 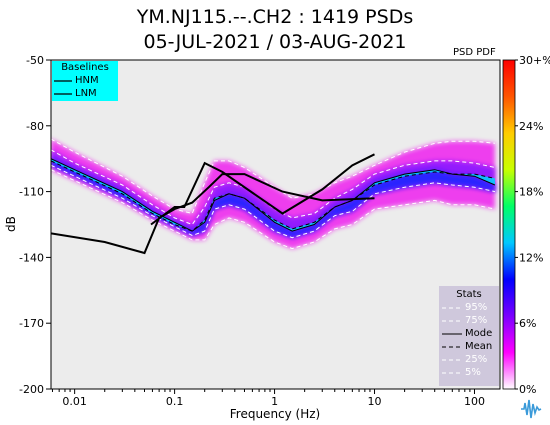 What do you see at coordinates (476, 307) in the screenshot?
I see `legend-item-label: 95%` at bounding box center [476, 307].